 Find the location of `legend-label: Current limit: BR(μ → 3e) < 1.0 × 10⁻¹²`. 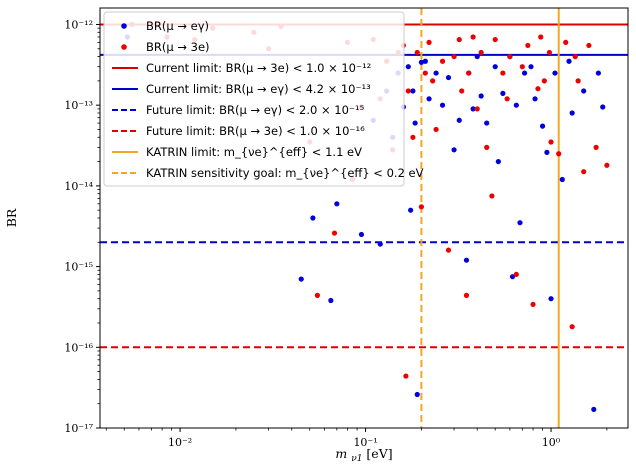

legend-label: Current limit: BR(μ → 3e) < 1.0 × 10⁻¹² is located at coordinates (258, 68).